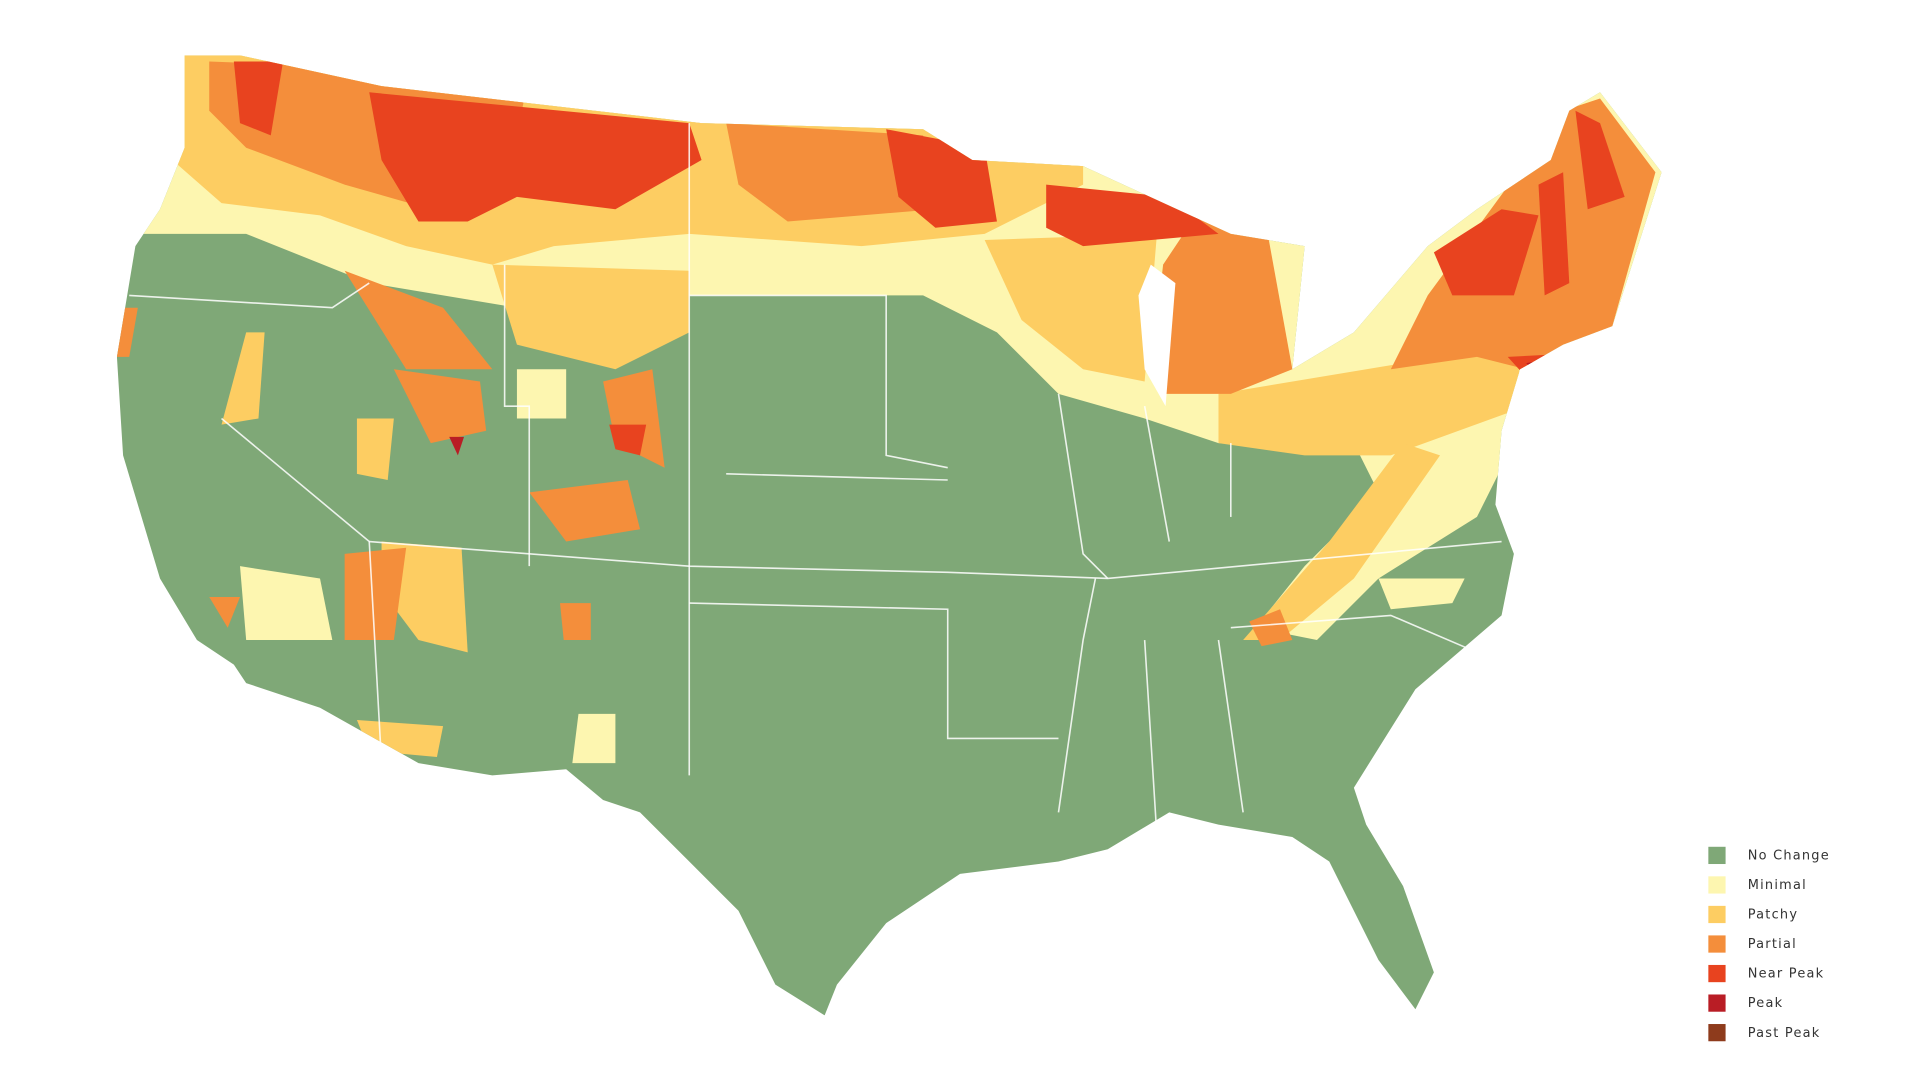  I want to click on legend-label: Patchy, so click(1773, 915).